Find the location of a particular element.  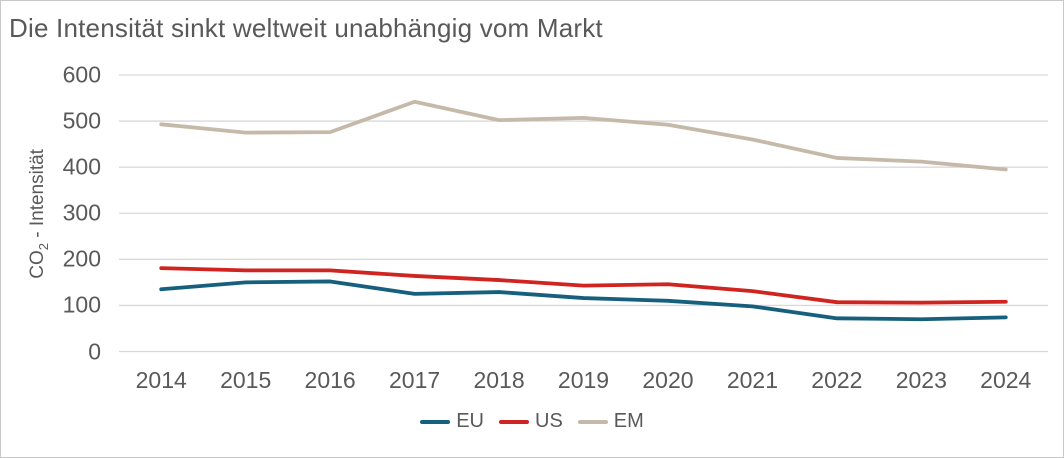

x-tick-label-2023: 2023 is located at coordinates (921, 380).